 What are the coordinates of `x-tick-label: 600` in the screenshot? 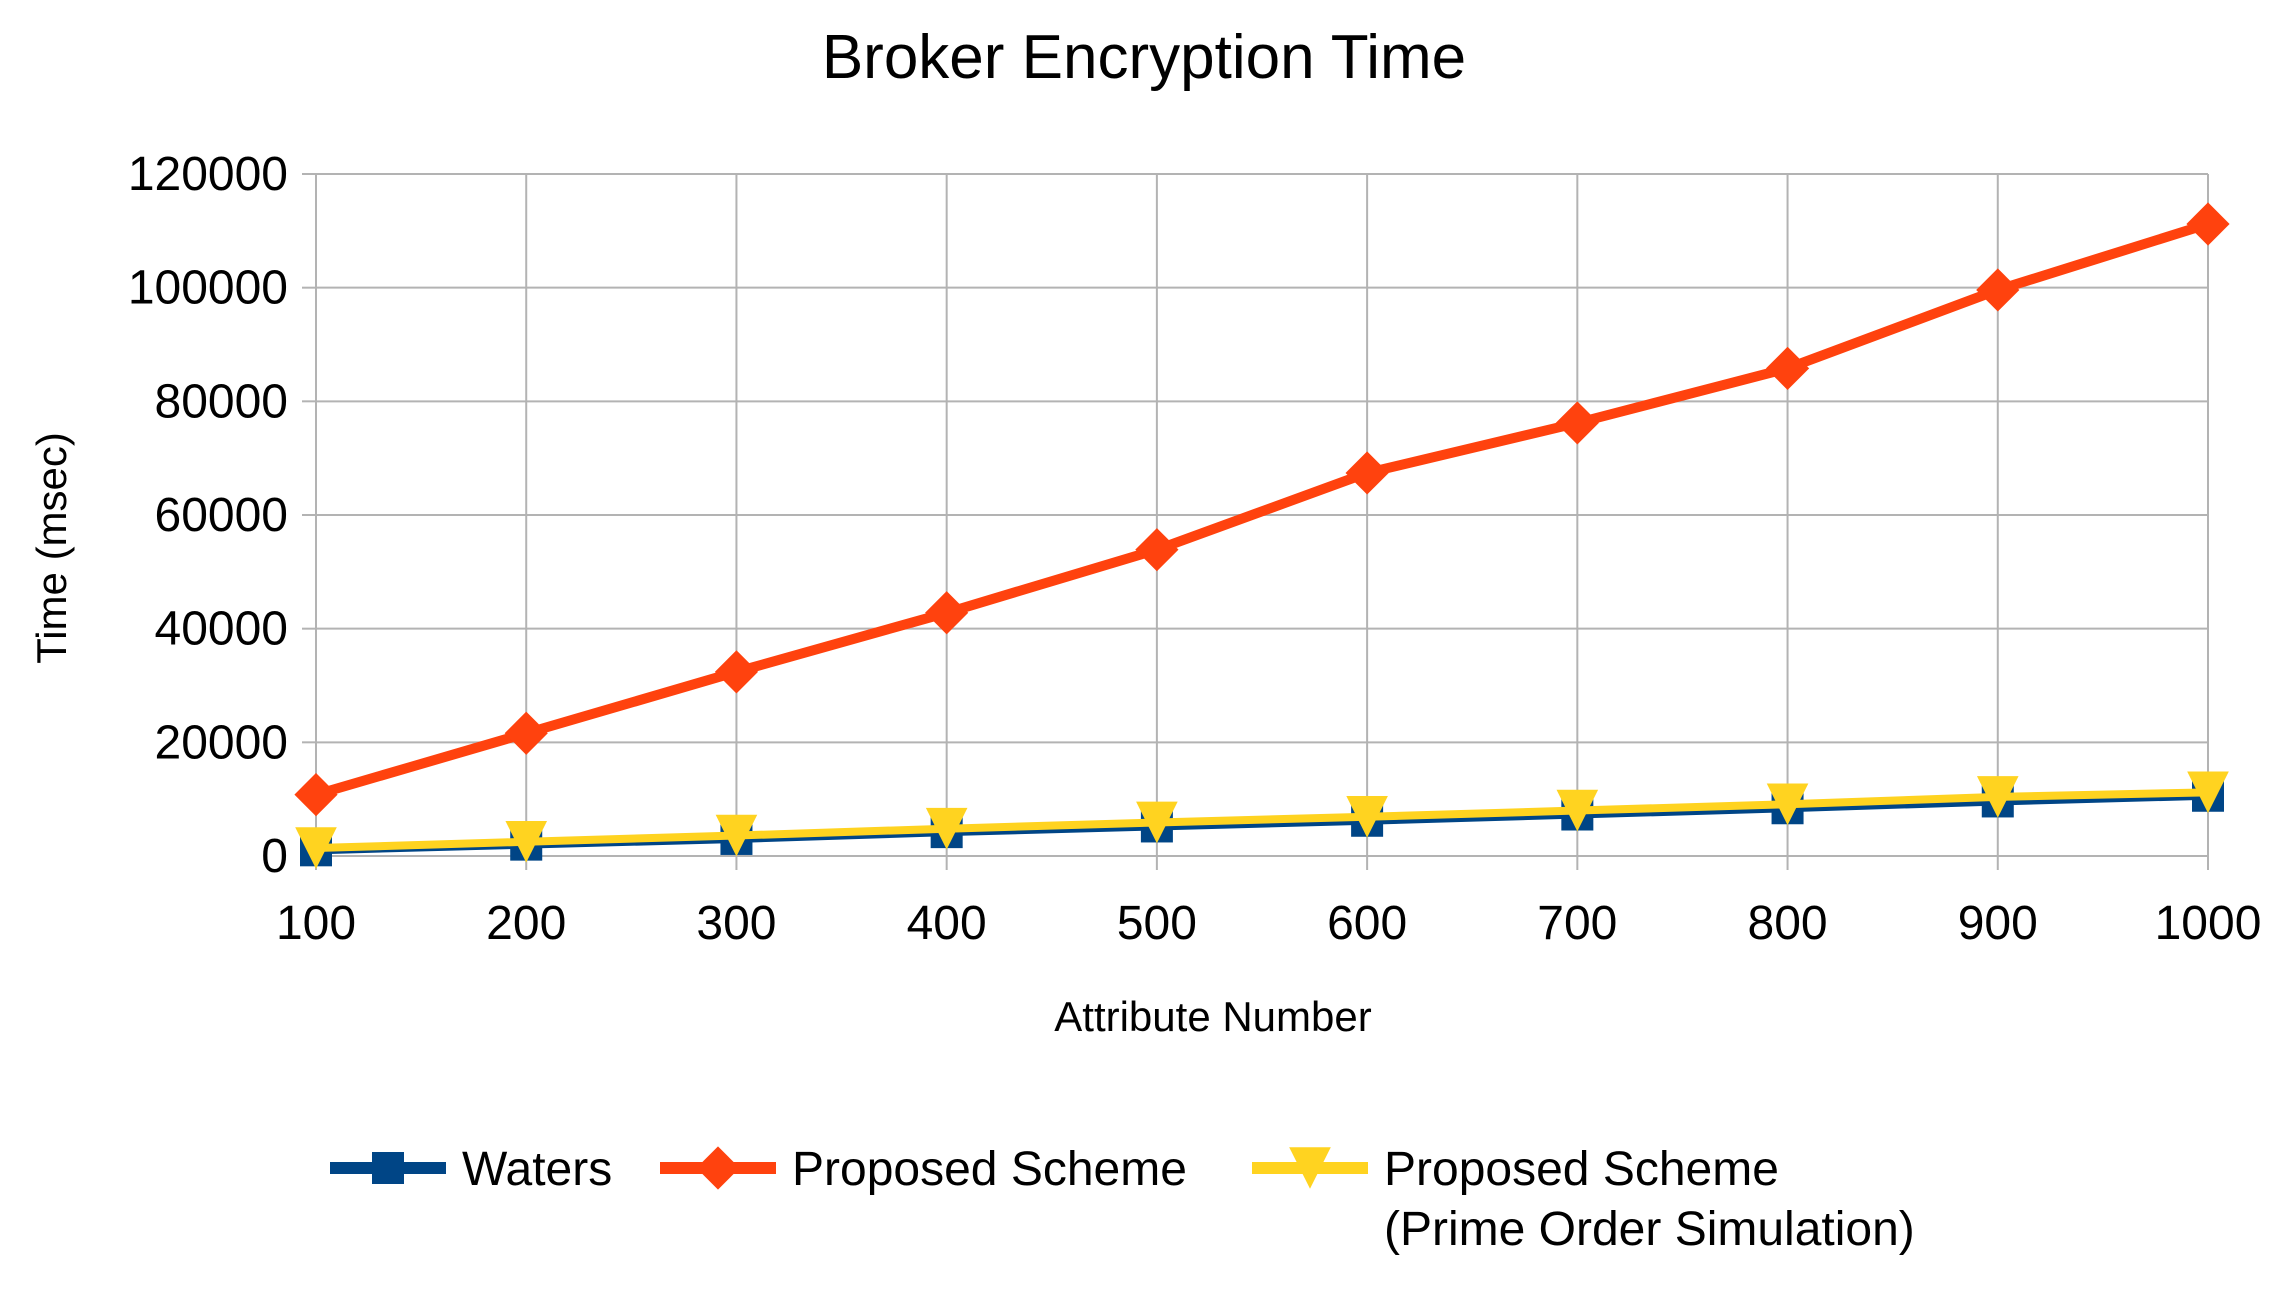 It's located at (1367, 923).